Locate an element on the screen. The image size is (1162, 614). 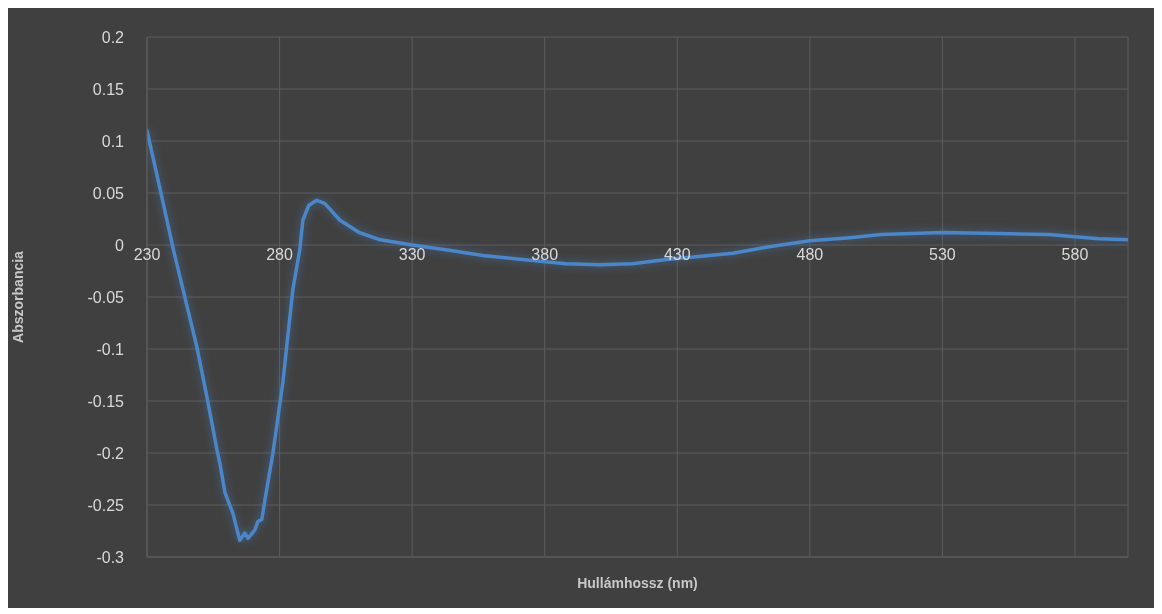
x-tick-label: 580 is located at coordinates (1075, 254).